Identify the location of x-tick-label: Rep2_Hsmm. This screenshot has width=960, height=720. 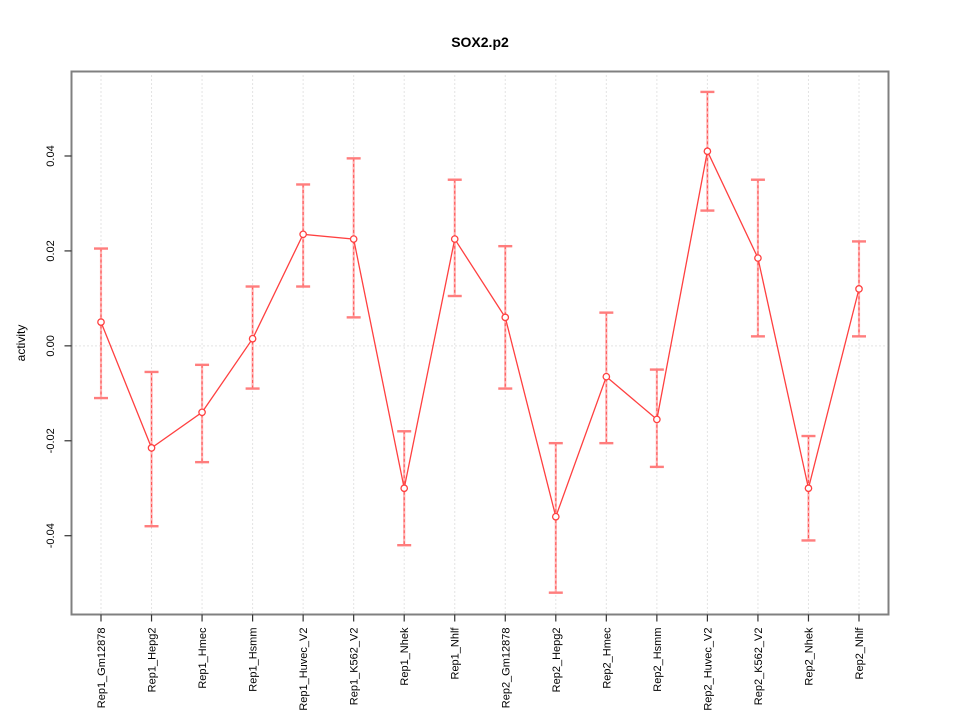
(658, 660).